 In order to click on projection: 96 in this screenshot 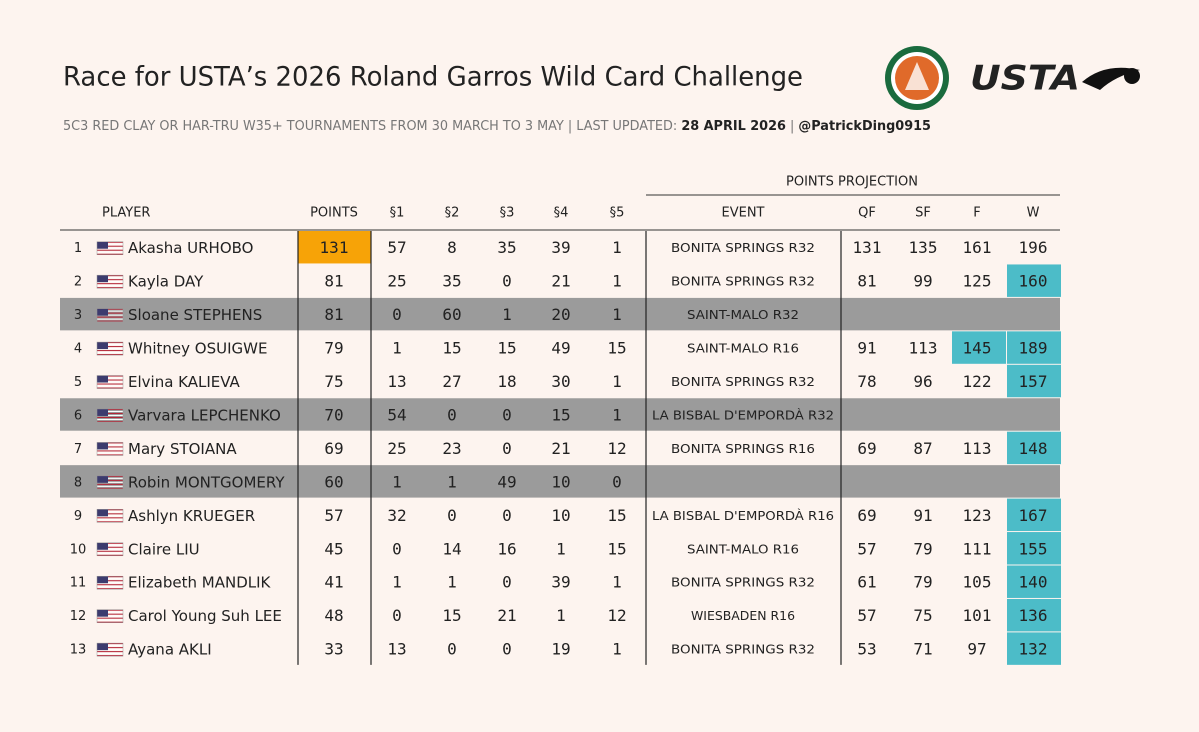, I will do `click(922, 381)`.